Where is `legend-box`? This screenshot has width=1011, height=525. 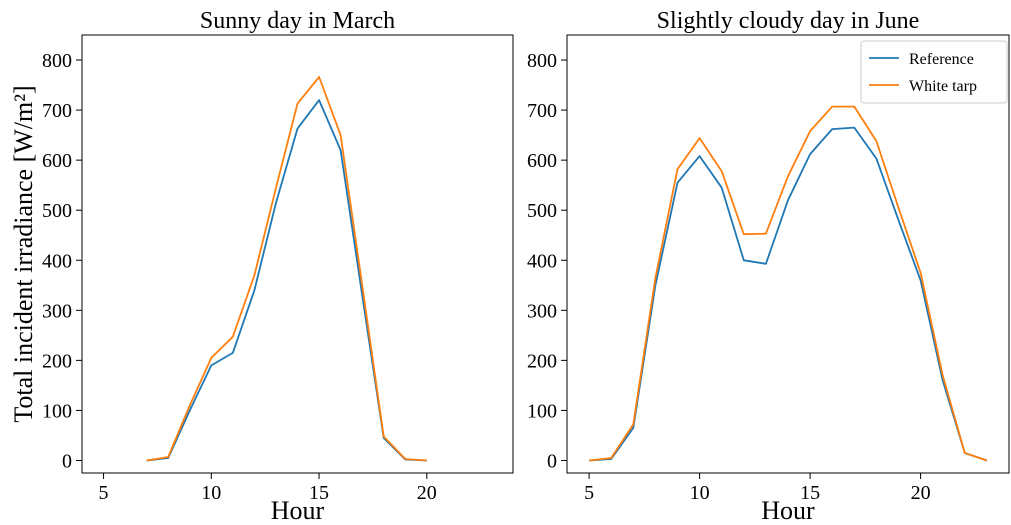 legend-box is located at coordinates (934, 72).